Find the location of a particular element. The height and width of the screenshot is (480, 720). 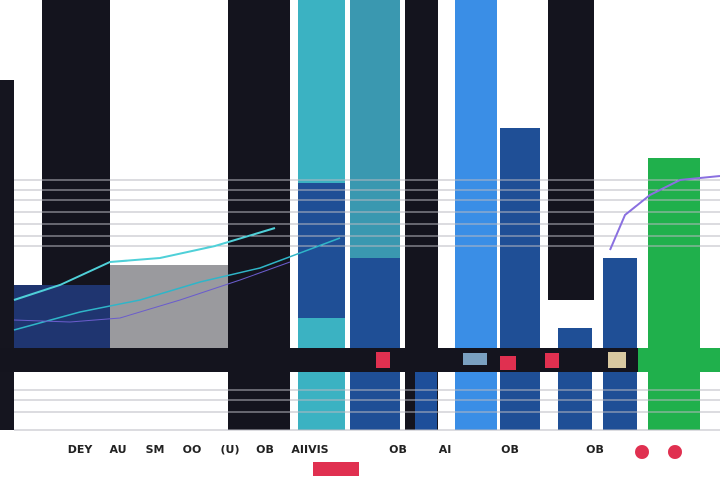

label: DEY is located at coordinates (81, 449).